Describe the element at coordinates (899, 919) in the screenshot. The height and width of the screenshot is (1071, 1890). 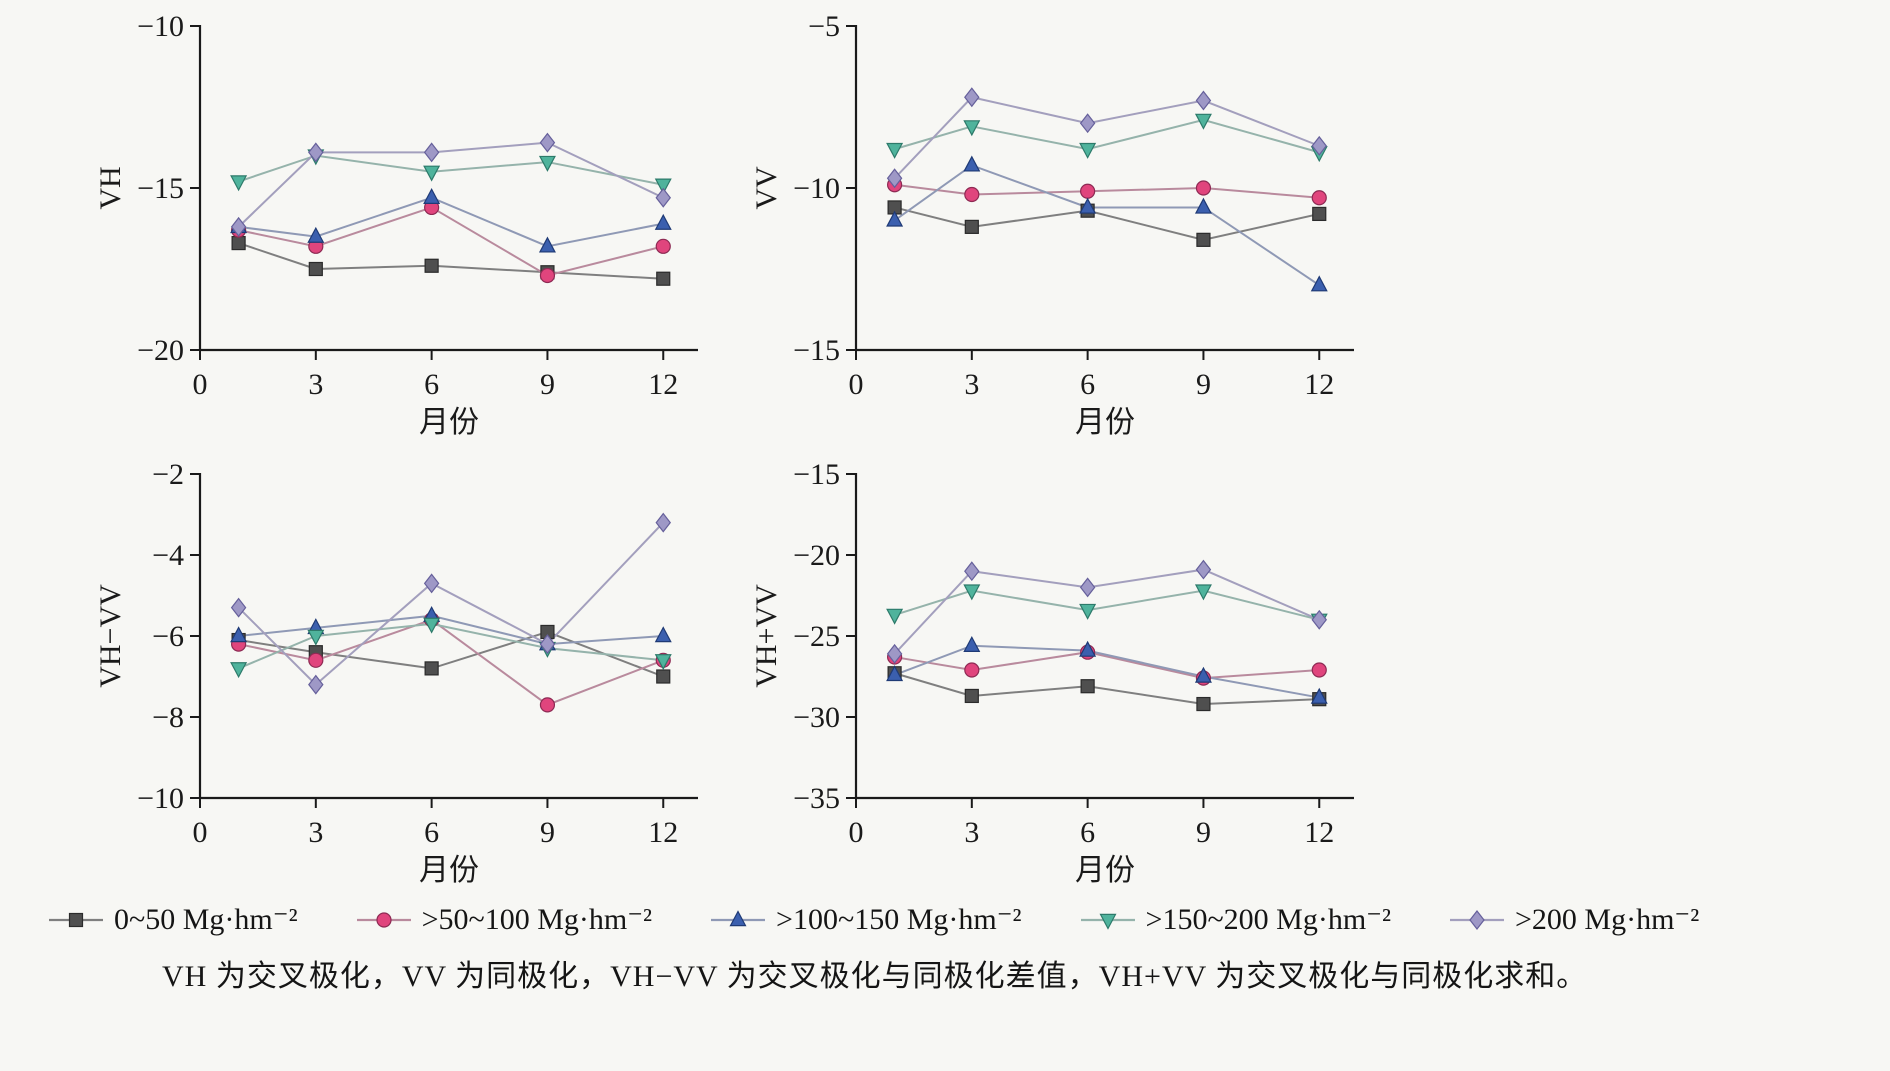
I see `legend-label: >100~150 Mg·hm⁻²` at that location.